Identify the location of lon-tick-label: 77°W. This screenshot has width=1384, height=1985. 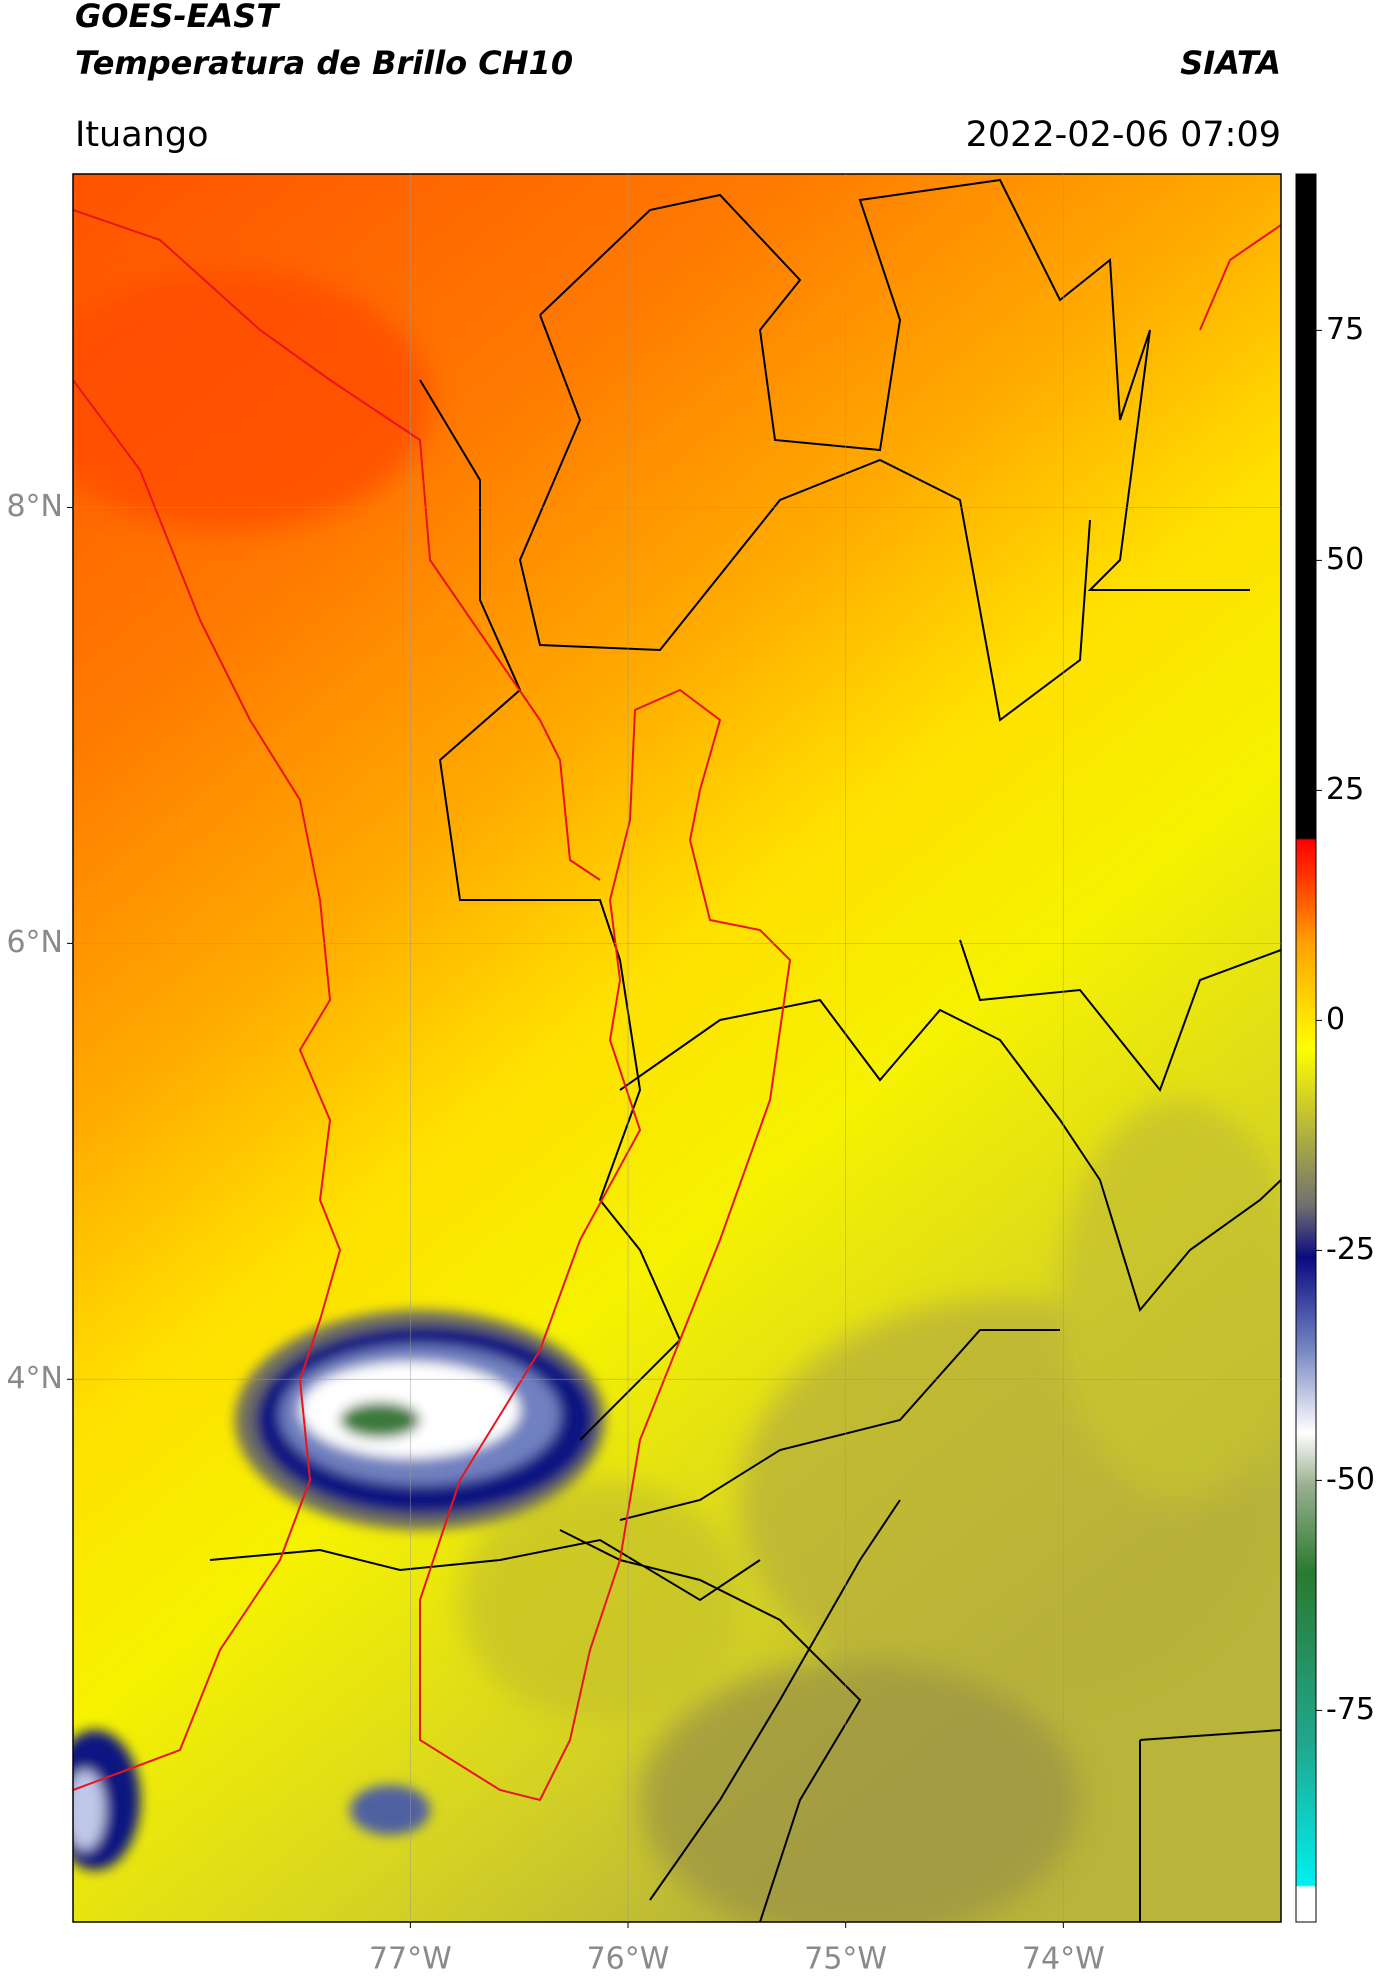
(410, 1959).